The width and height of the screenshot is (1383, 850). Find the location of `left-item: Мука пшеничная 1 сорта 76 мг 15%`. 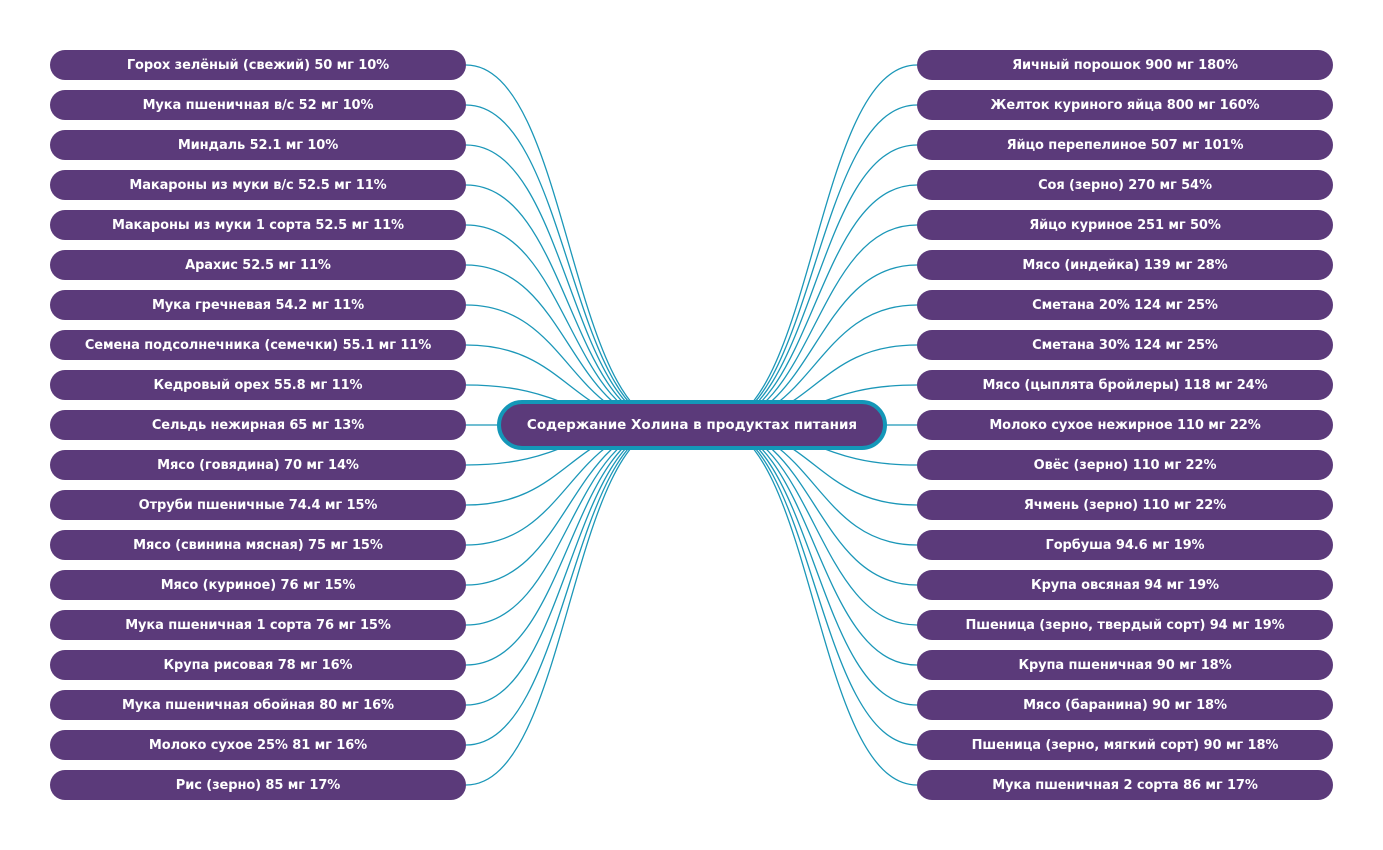

left-item: Мука пшеничная 1 сорта 76 мг 15% is located at coordinates (258, 625).